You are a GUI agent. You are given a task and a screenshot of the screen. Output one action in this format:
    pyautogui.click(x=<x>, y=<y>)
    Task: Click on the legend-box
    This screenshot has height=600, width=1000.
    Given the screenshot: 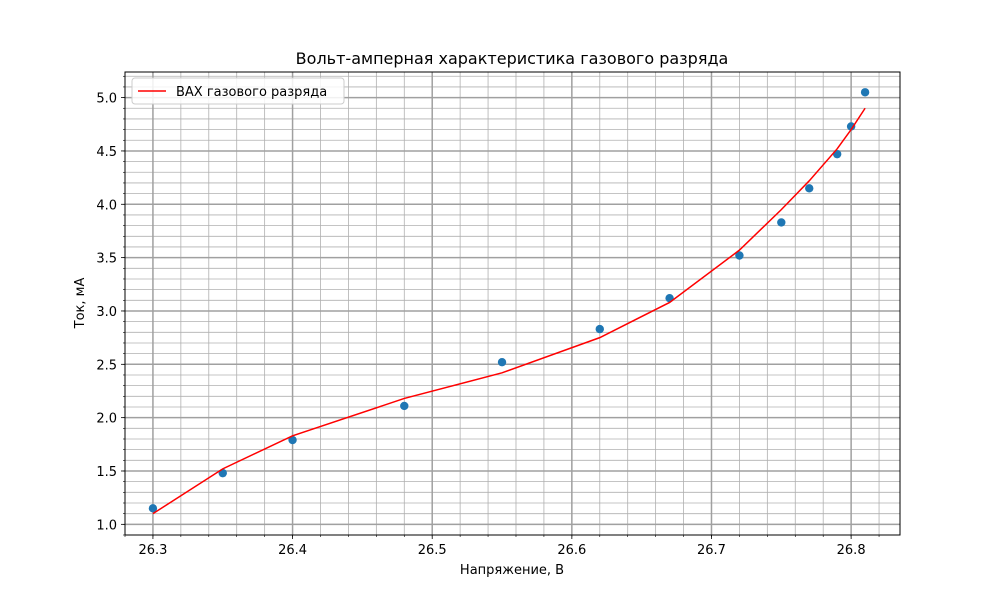 What is the action you would take?
    pyautogui.click(x=238, y=91)
    